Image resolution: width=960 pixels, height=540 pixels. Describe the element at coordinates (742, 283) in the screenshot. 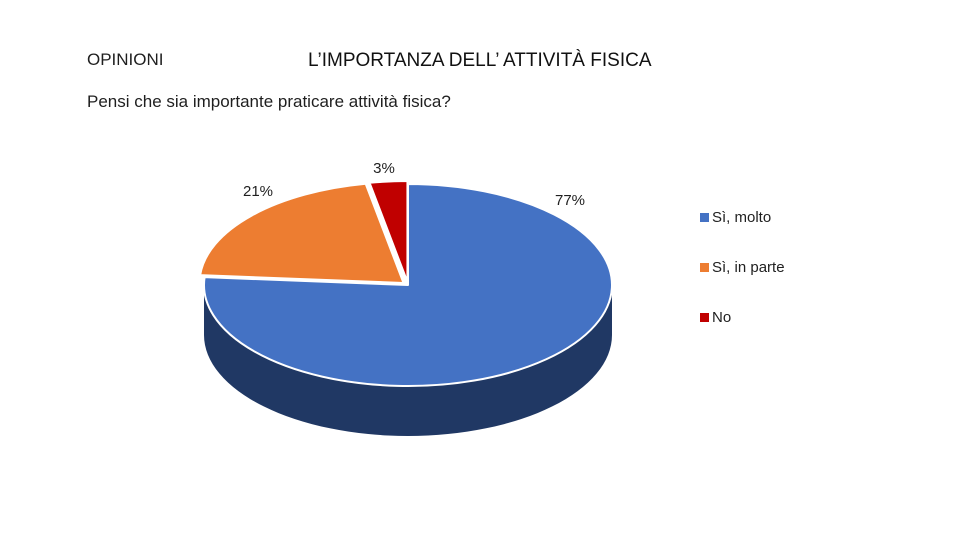

I see `legend: Sì, molto Sì, in parte No` at that location.